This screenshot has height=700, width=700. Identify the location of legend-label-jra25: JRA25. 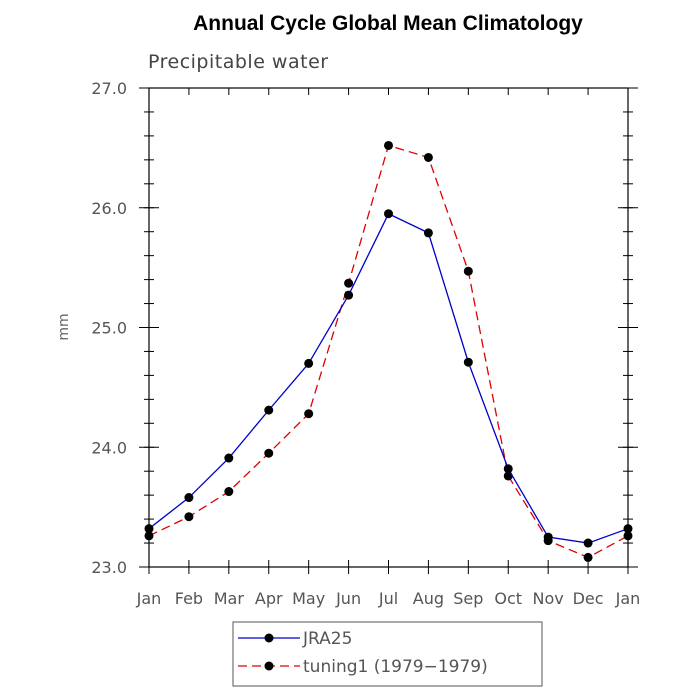
(327, 639).